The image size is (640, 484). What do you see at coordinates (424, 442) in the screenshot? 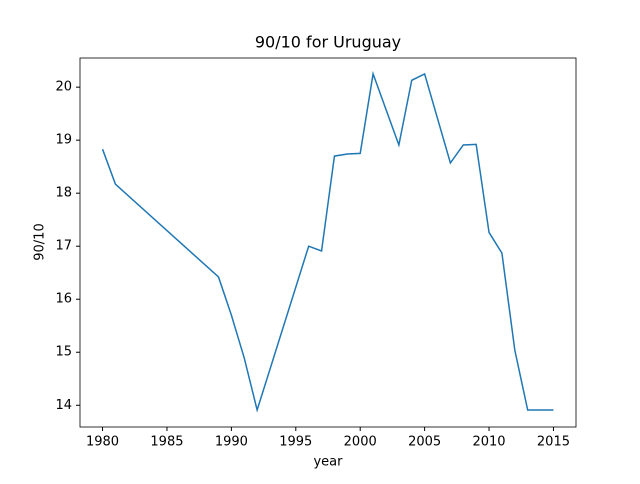
I see `x-tick-label: 2005` at bounding box center [424, 442].